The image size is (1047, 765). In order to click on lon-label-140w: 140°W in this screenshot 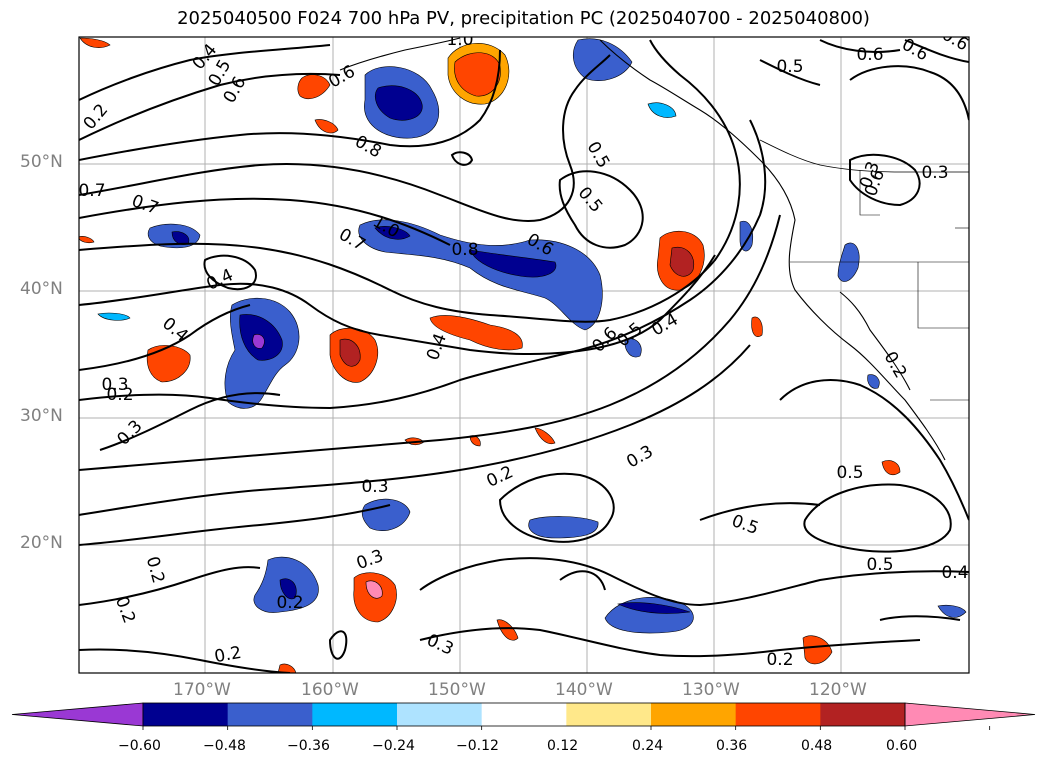, I will do `click(584, 690)`.